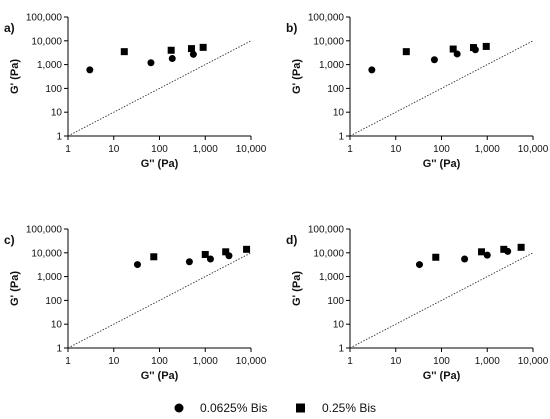 This screenshot has width=550, height=419. I want to click on legend-circle-marker, so click(179, 408).